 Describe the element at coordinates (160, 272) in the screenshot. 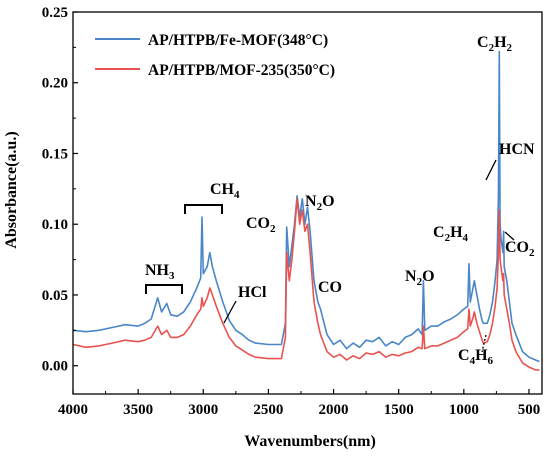

I see `label-nh3: NH3` at that location.